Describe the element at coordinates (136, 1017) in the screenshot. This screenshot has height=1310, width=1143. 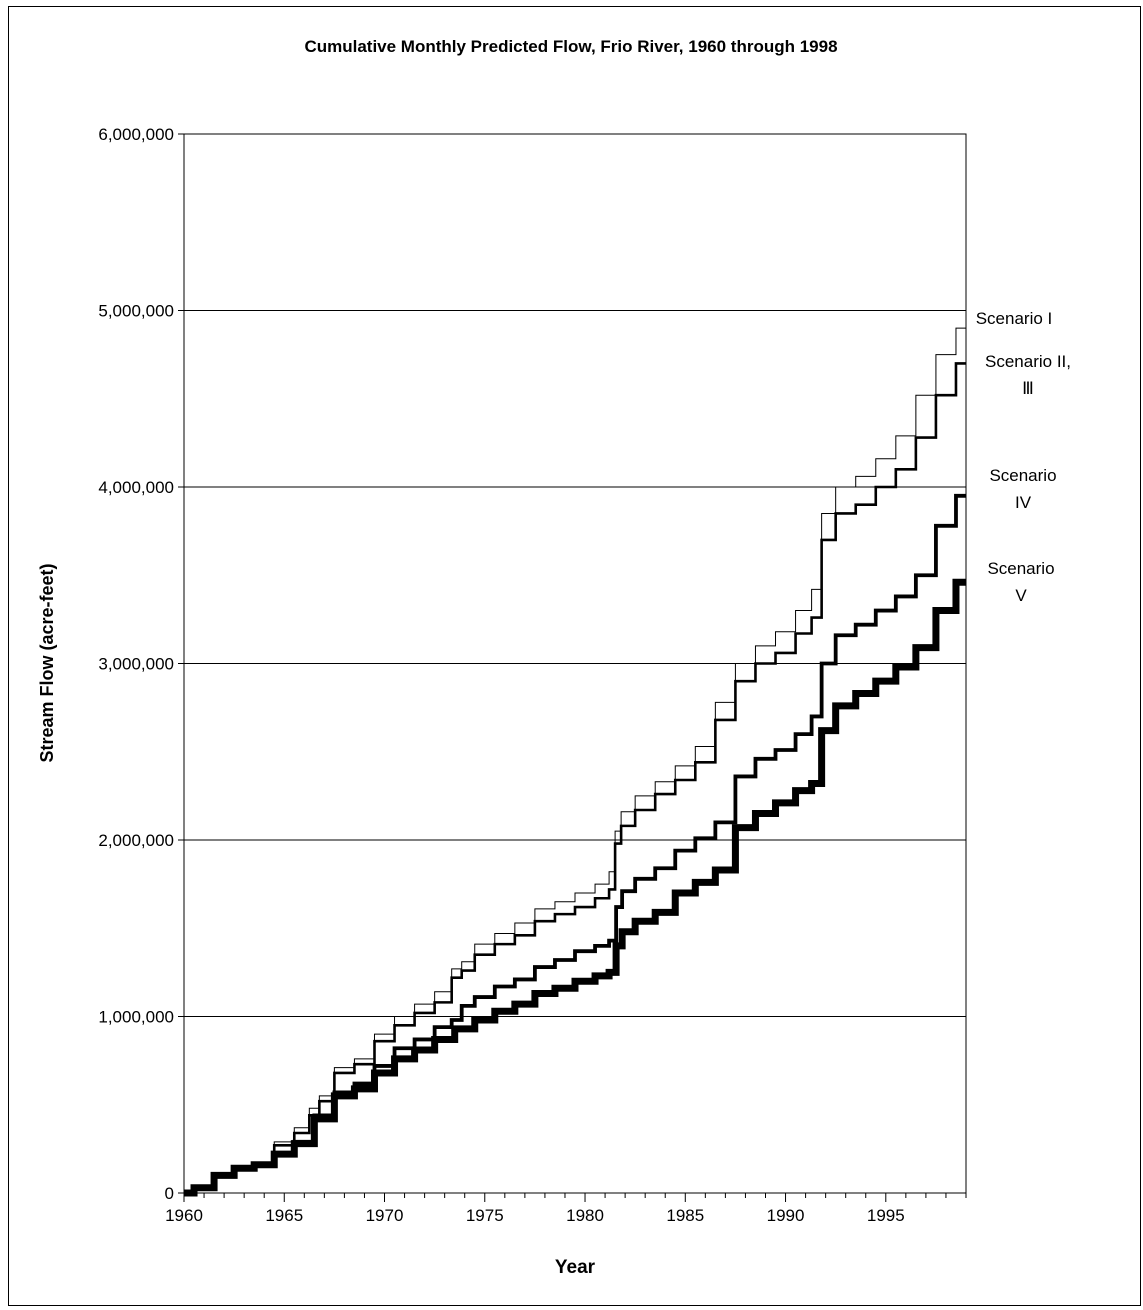
I see `y-tick-label: 1,000,000` at that location.